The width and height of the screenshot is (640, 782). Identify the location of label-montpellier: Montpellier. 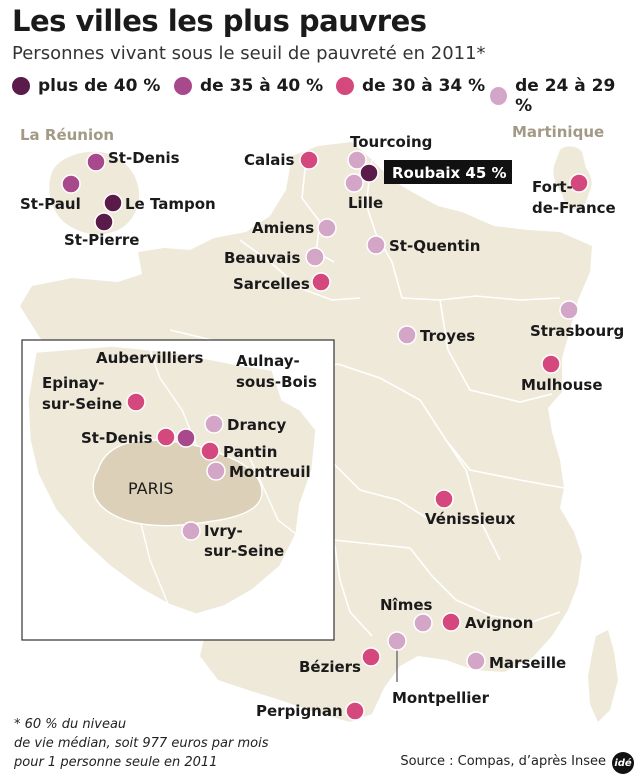
(441, 698).